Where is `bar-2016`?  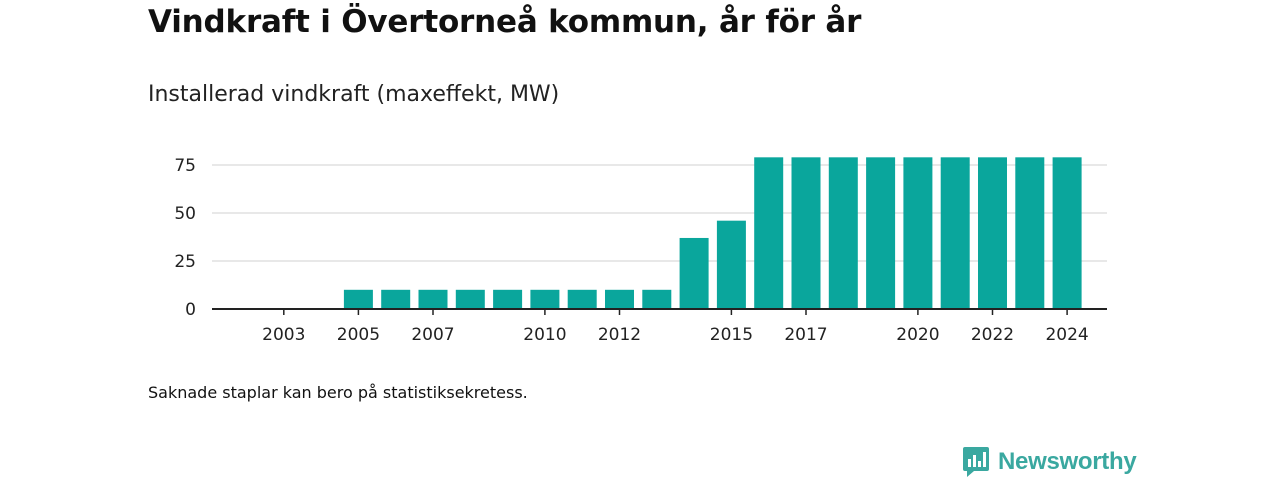 bar-2016 is located at coordinates (769, 233).